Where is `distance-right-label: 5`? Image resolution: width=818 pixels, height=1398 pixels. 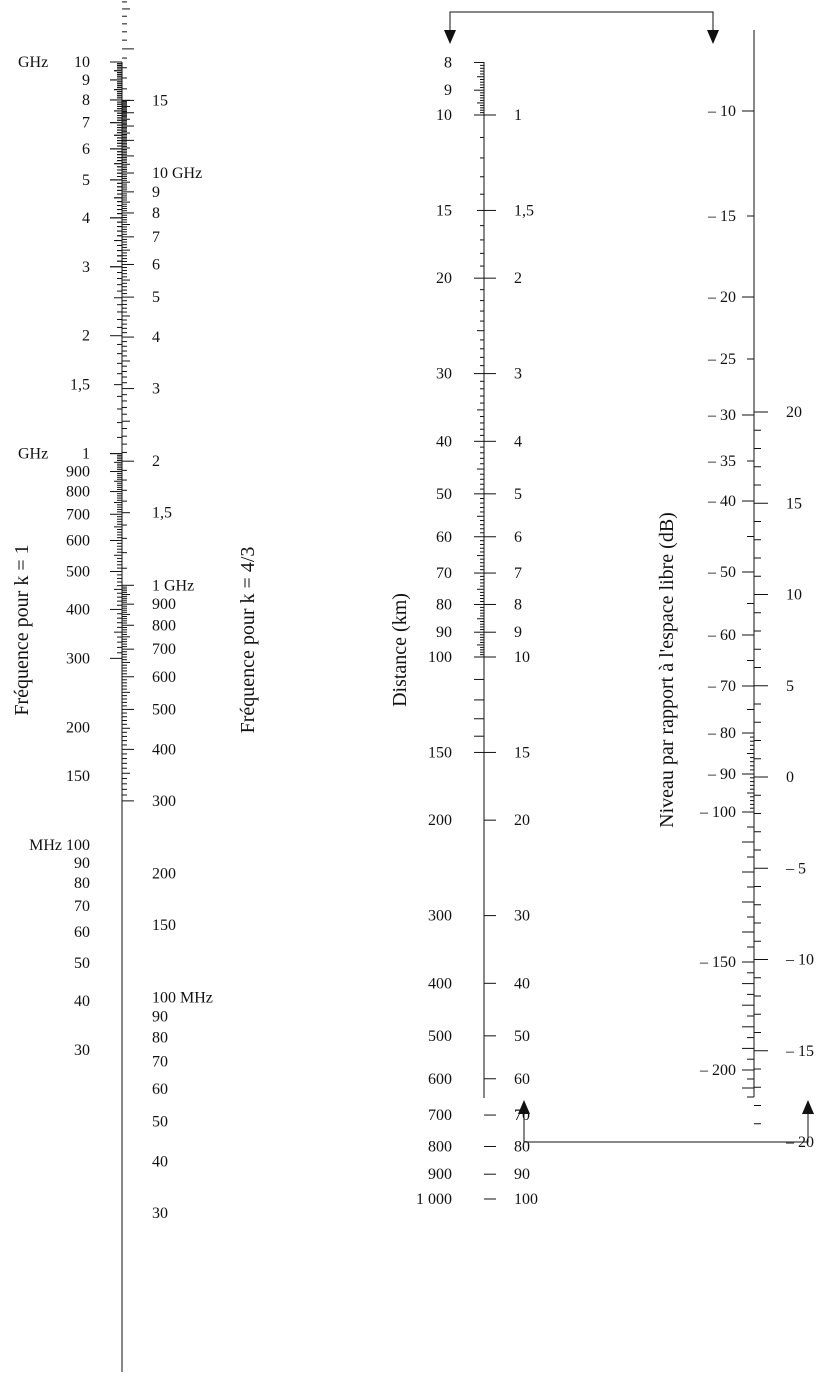
distance-right-label: 5 is located at coordinates (518, 494).